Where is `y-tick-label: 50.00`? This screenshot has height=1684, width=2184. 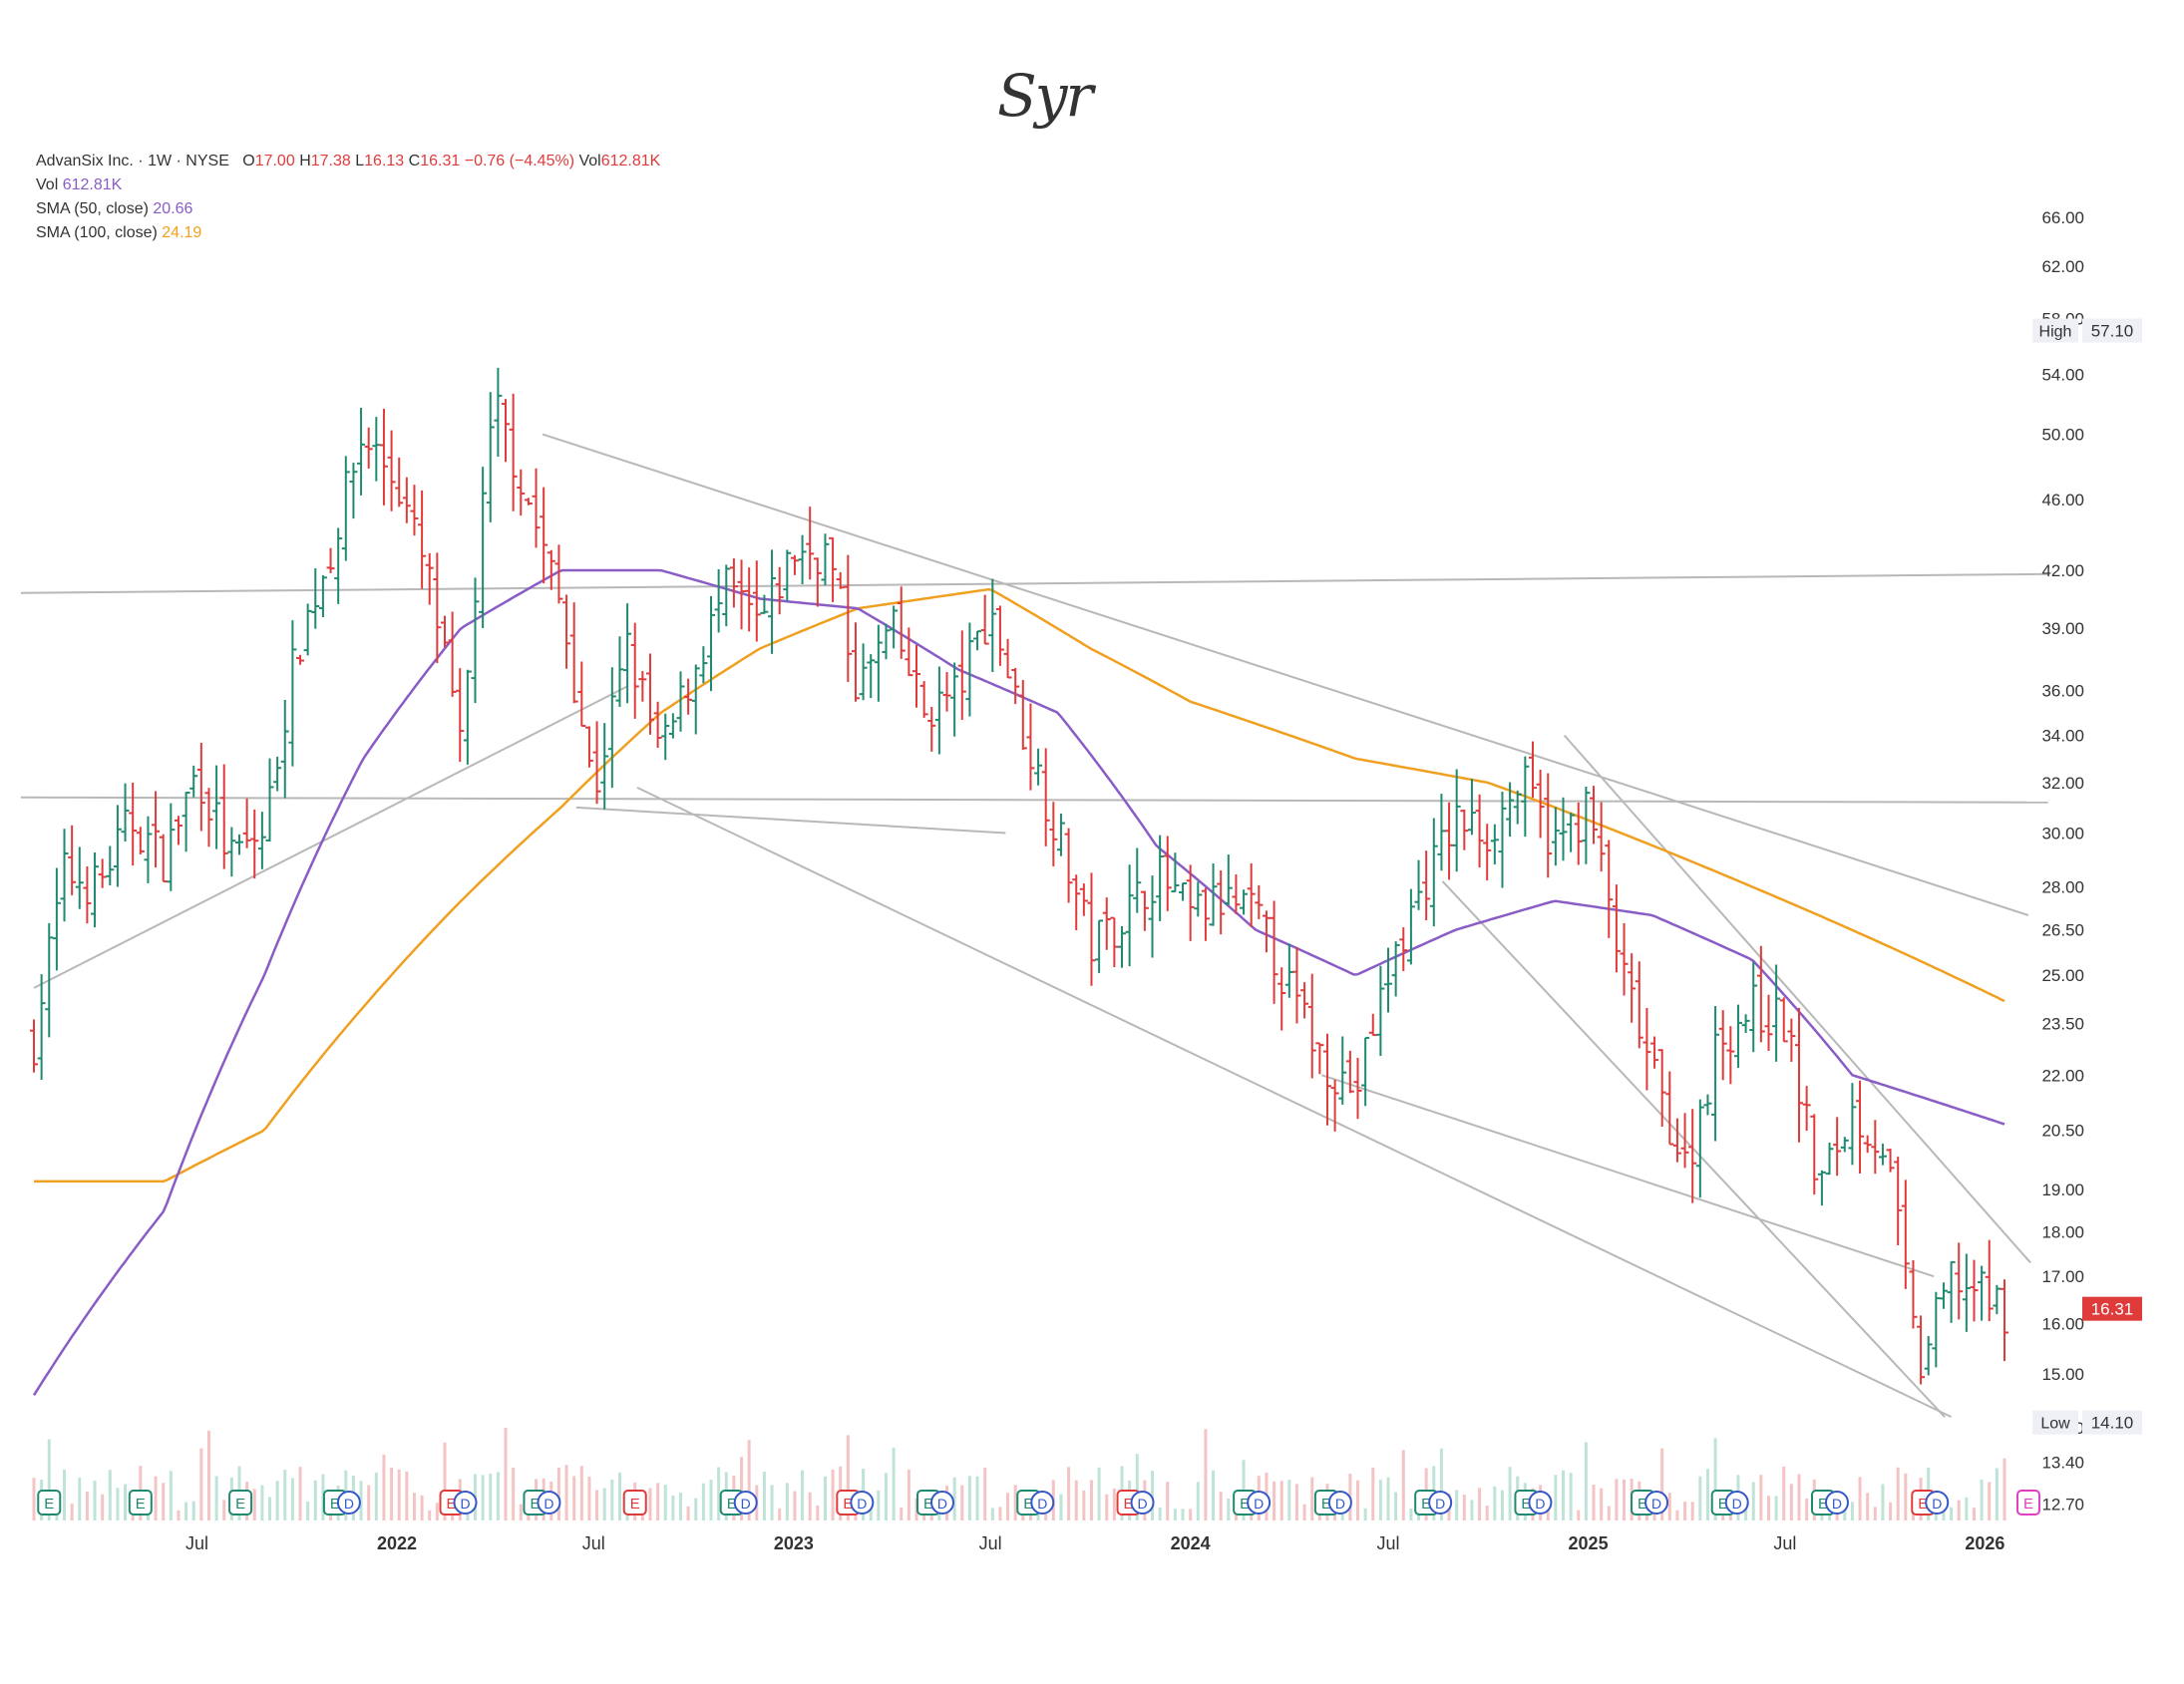 y-tick-label: 50.00 is located at coordinates (2062, 436).